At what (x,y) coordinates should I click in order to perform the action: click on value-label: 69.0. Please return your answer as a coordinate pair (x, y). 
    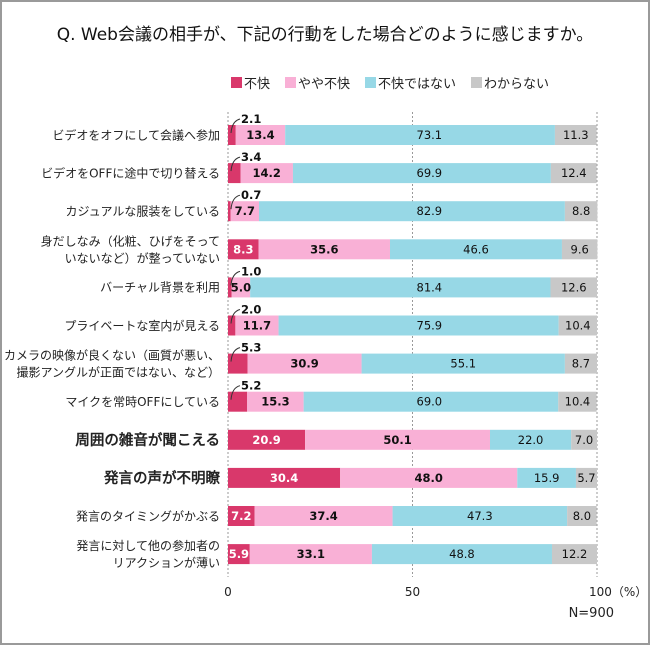
    Looking at the image, I should click on (430, 402).